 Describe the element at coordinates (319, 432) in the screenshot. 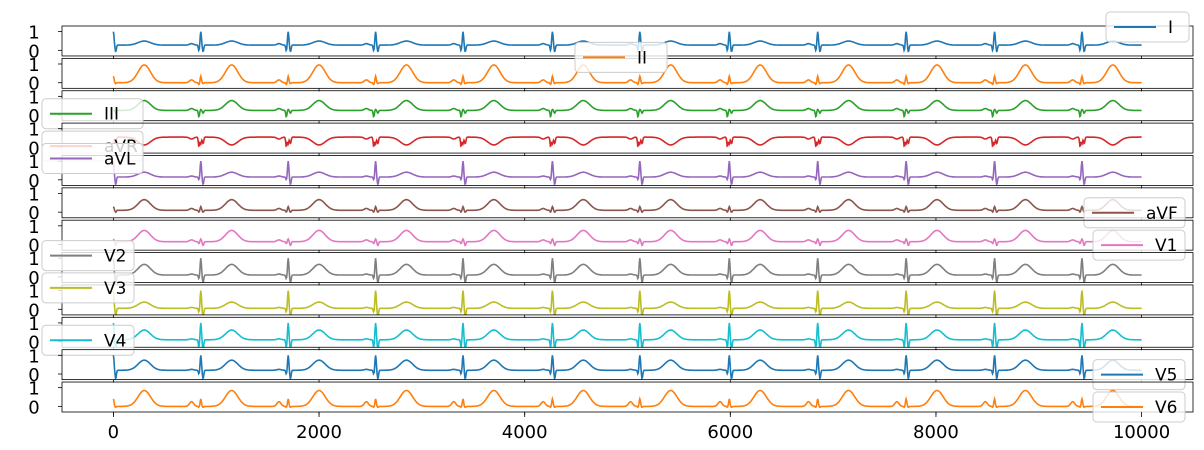

I see `x-tick-label: 2000` at that location.